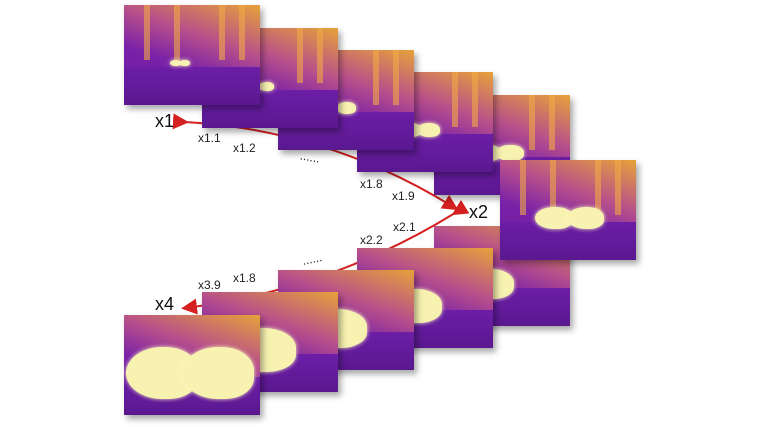 Image resolution: width=760 pixels, height=427 pixels. Describe the element at coordinates (209, 138) in the screenshot. I see `step-label: x1.1` at that location.